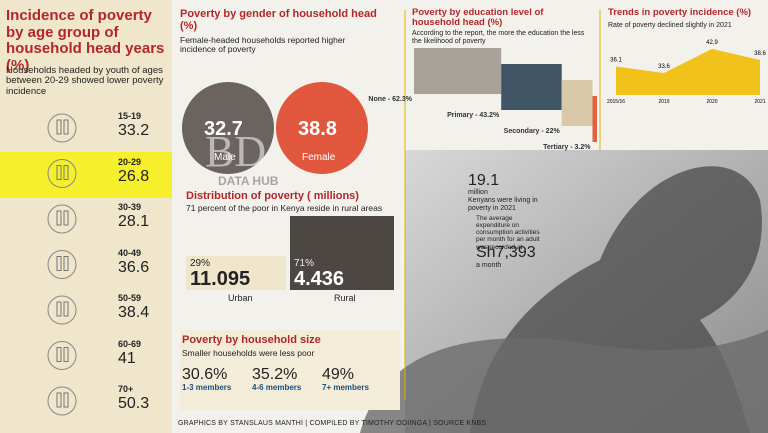 The width and height of the screenshot is (768, 433). Describe the element at coordinates (759, 102) in the screenshot. I see `x-tick-label: 2021` at that location.